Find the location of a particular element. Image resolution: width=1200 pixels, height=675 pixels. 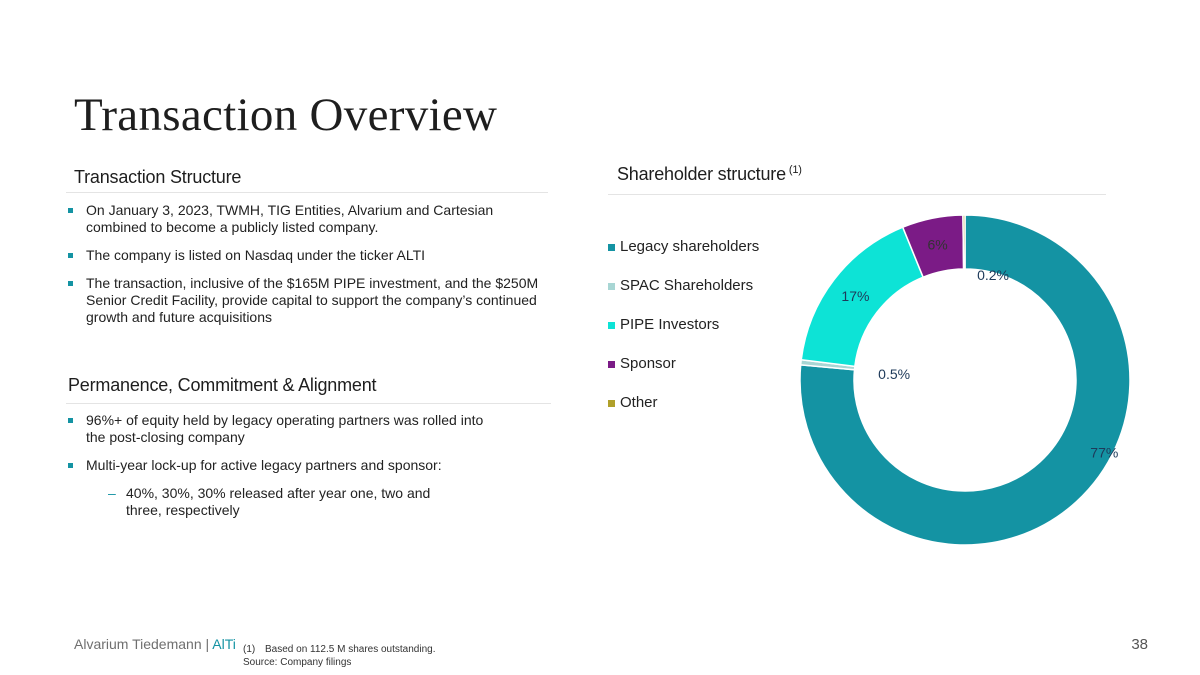

brand-name: Alvarium Tiedemann | is located at coordinates (142, 644).